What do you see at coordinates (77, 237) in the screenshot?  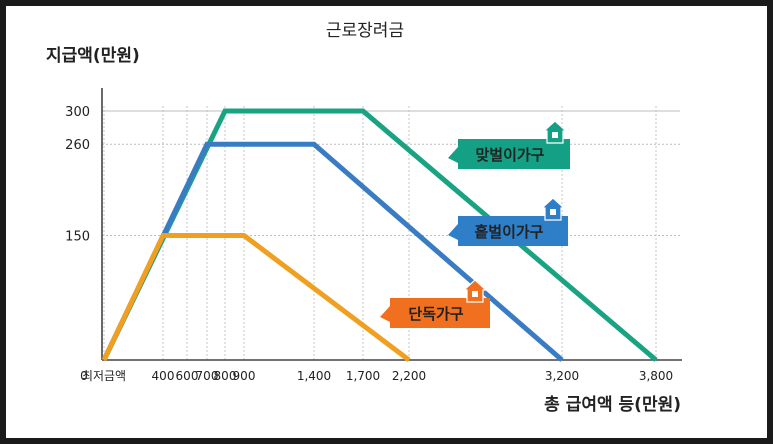 I see `y-tick-label: 150` at bounding box center [77, 237].